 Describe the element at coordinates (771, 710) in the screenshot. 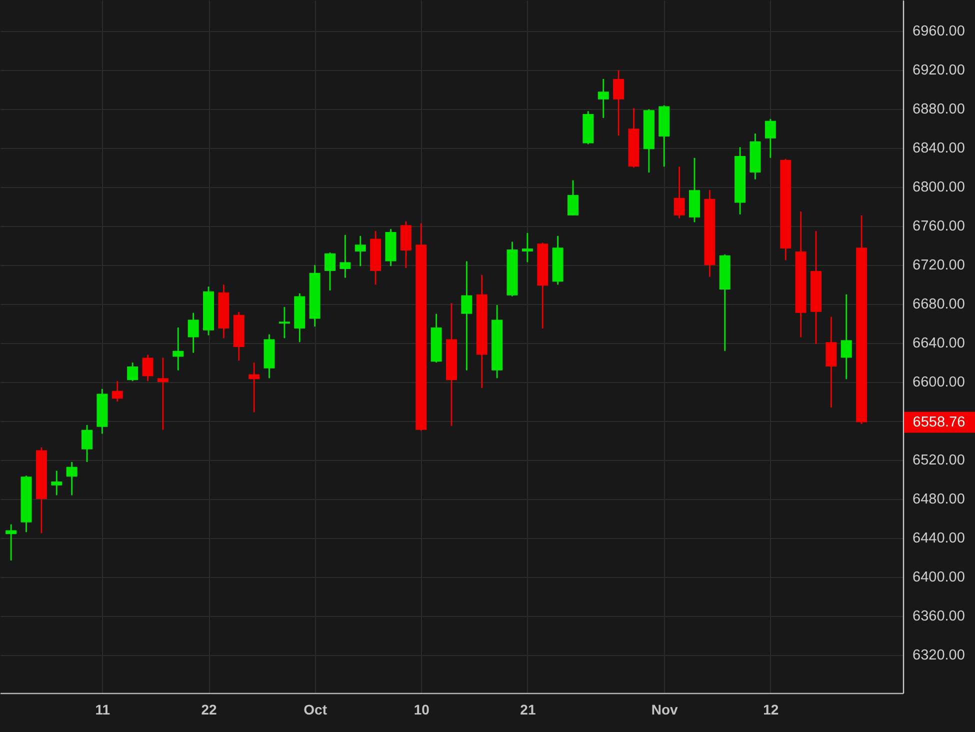

I see `x-tick-label: 12` at that location.